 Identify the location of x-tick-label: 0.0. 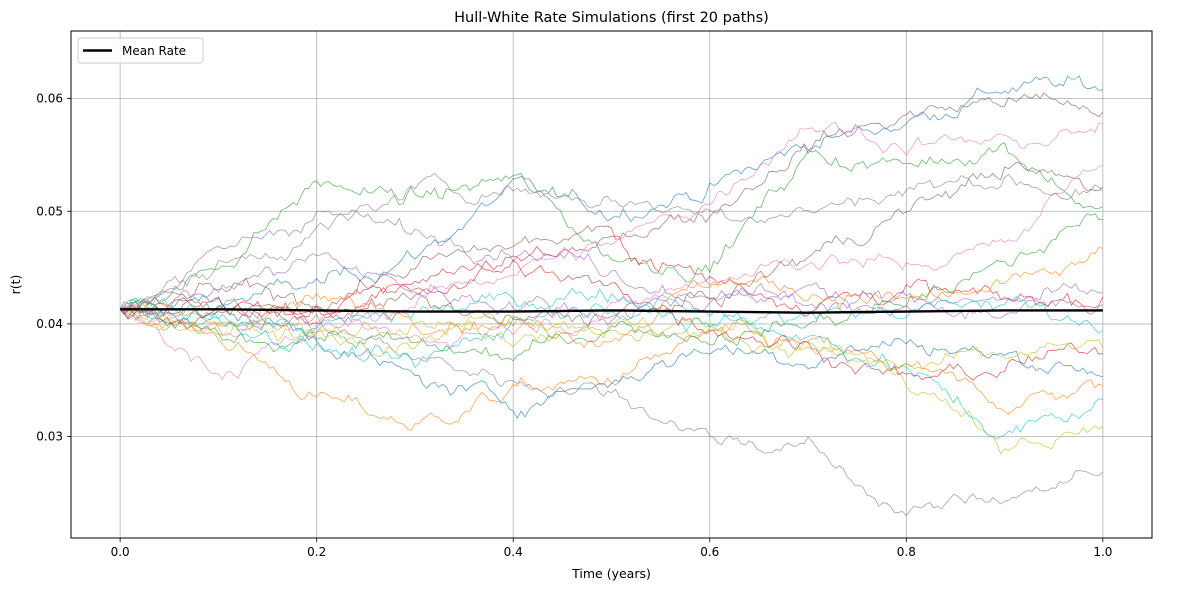
(120, 552).